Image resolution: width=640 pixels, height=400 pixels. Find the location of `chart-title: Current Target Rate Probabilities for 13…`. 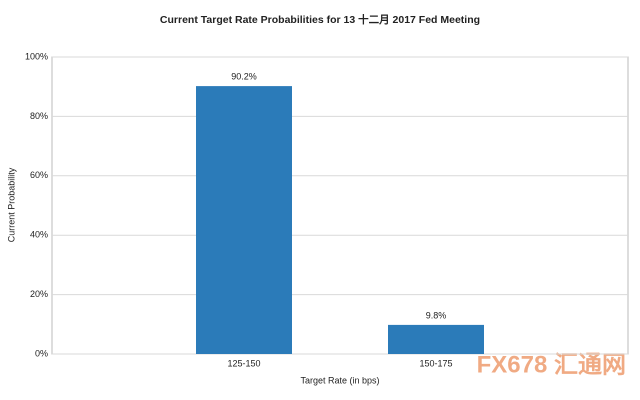

chart-title: Current Target Rate Probabilities for 13… is located at coordinates (320, 19).